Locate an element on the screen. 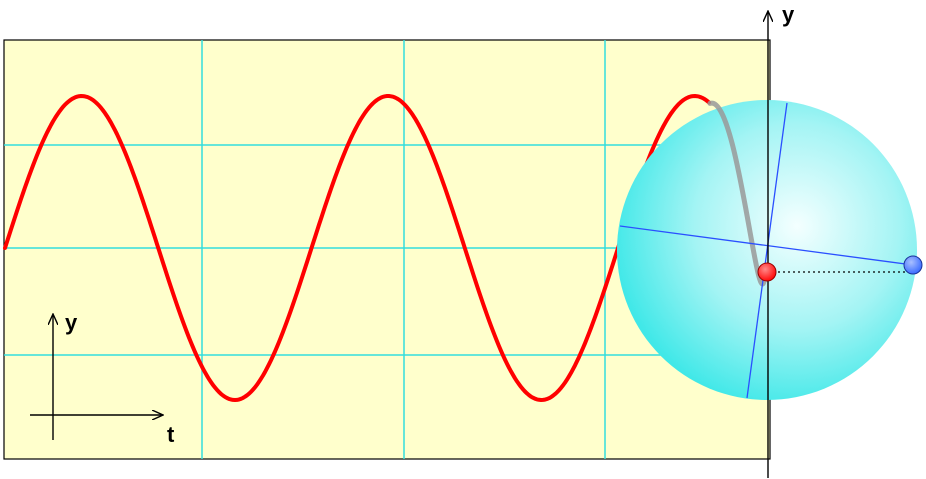 The height and width of the screenshot is (479, 926). blue-point is located at coordinates (913, 265).